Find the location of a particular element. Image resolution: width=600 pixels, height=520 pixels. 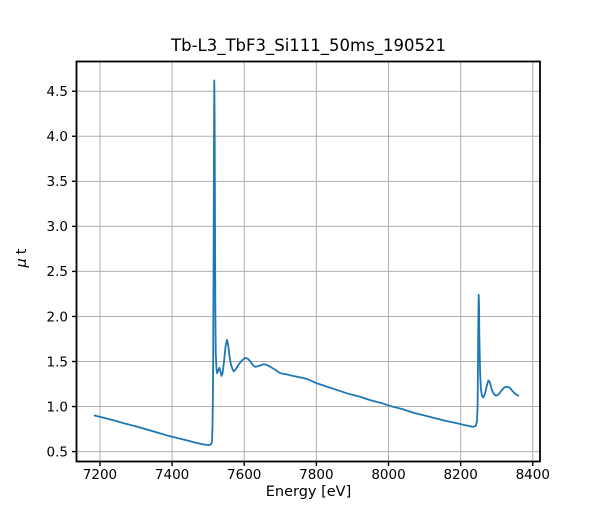

y-tick-label: 3.0 is located at coordinates (57, 227).